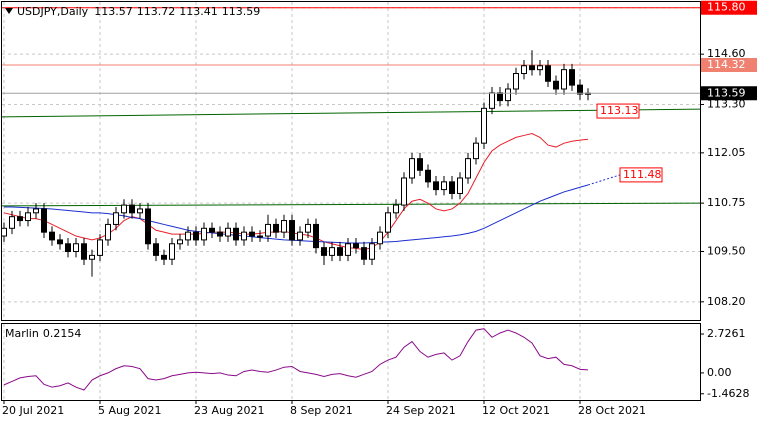 This screenshot has width=758, height=423. I want to click on x-tick-label: 20 Jul 2021, so click(33, 410).